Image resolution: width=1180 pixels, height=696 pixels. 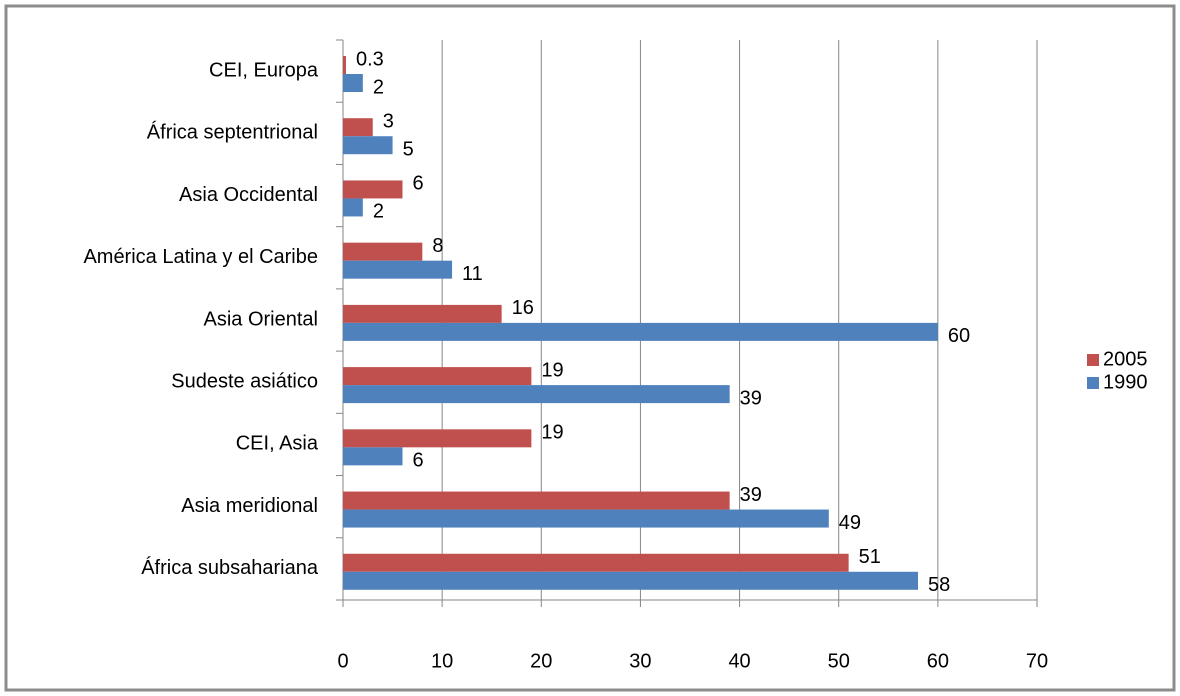 What do you see at coordinates (261, 319) in the screenshot?
I see `y-tick-label: Asia Oriental` at bounding box center [261, 319].